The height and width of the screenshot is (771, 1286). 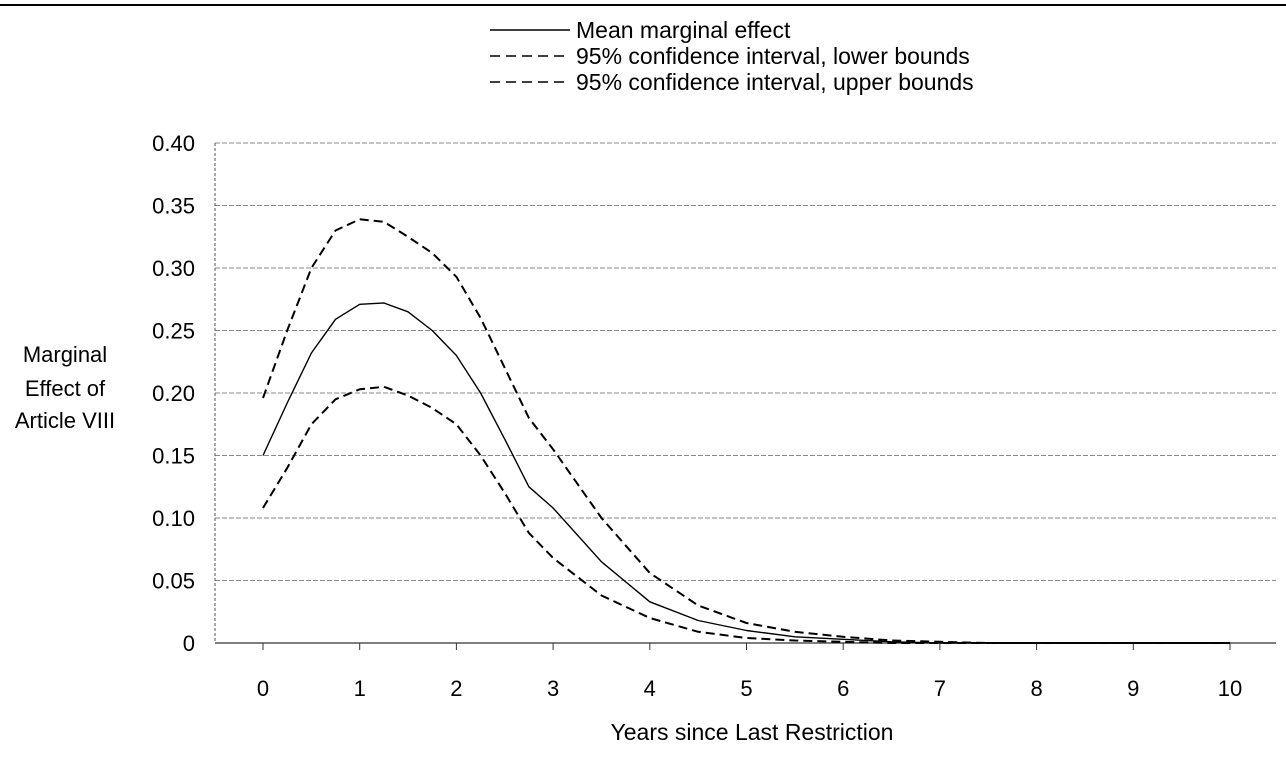 I want to click on x-tick-label: 1, so click(x=360, y=688).